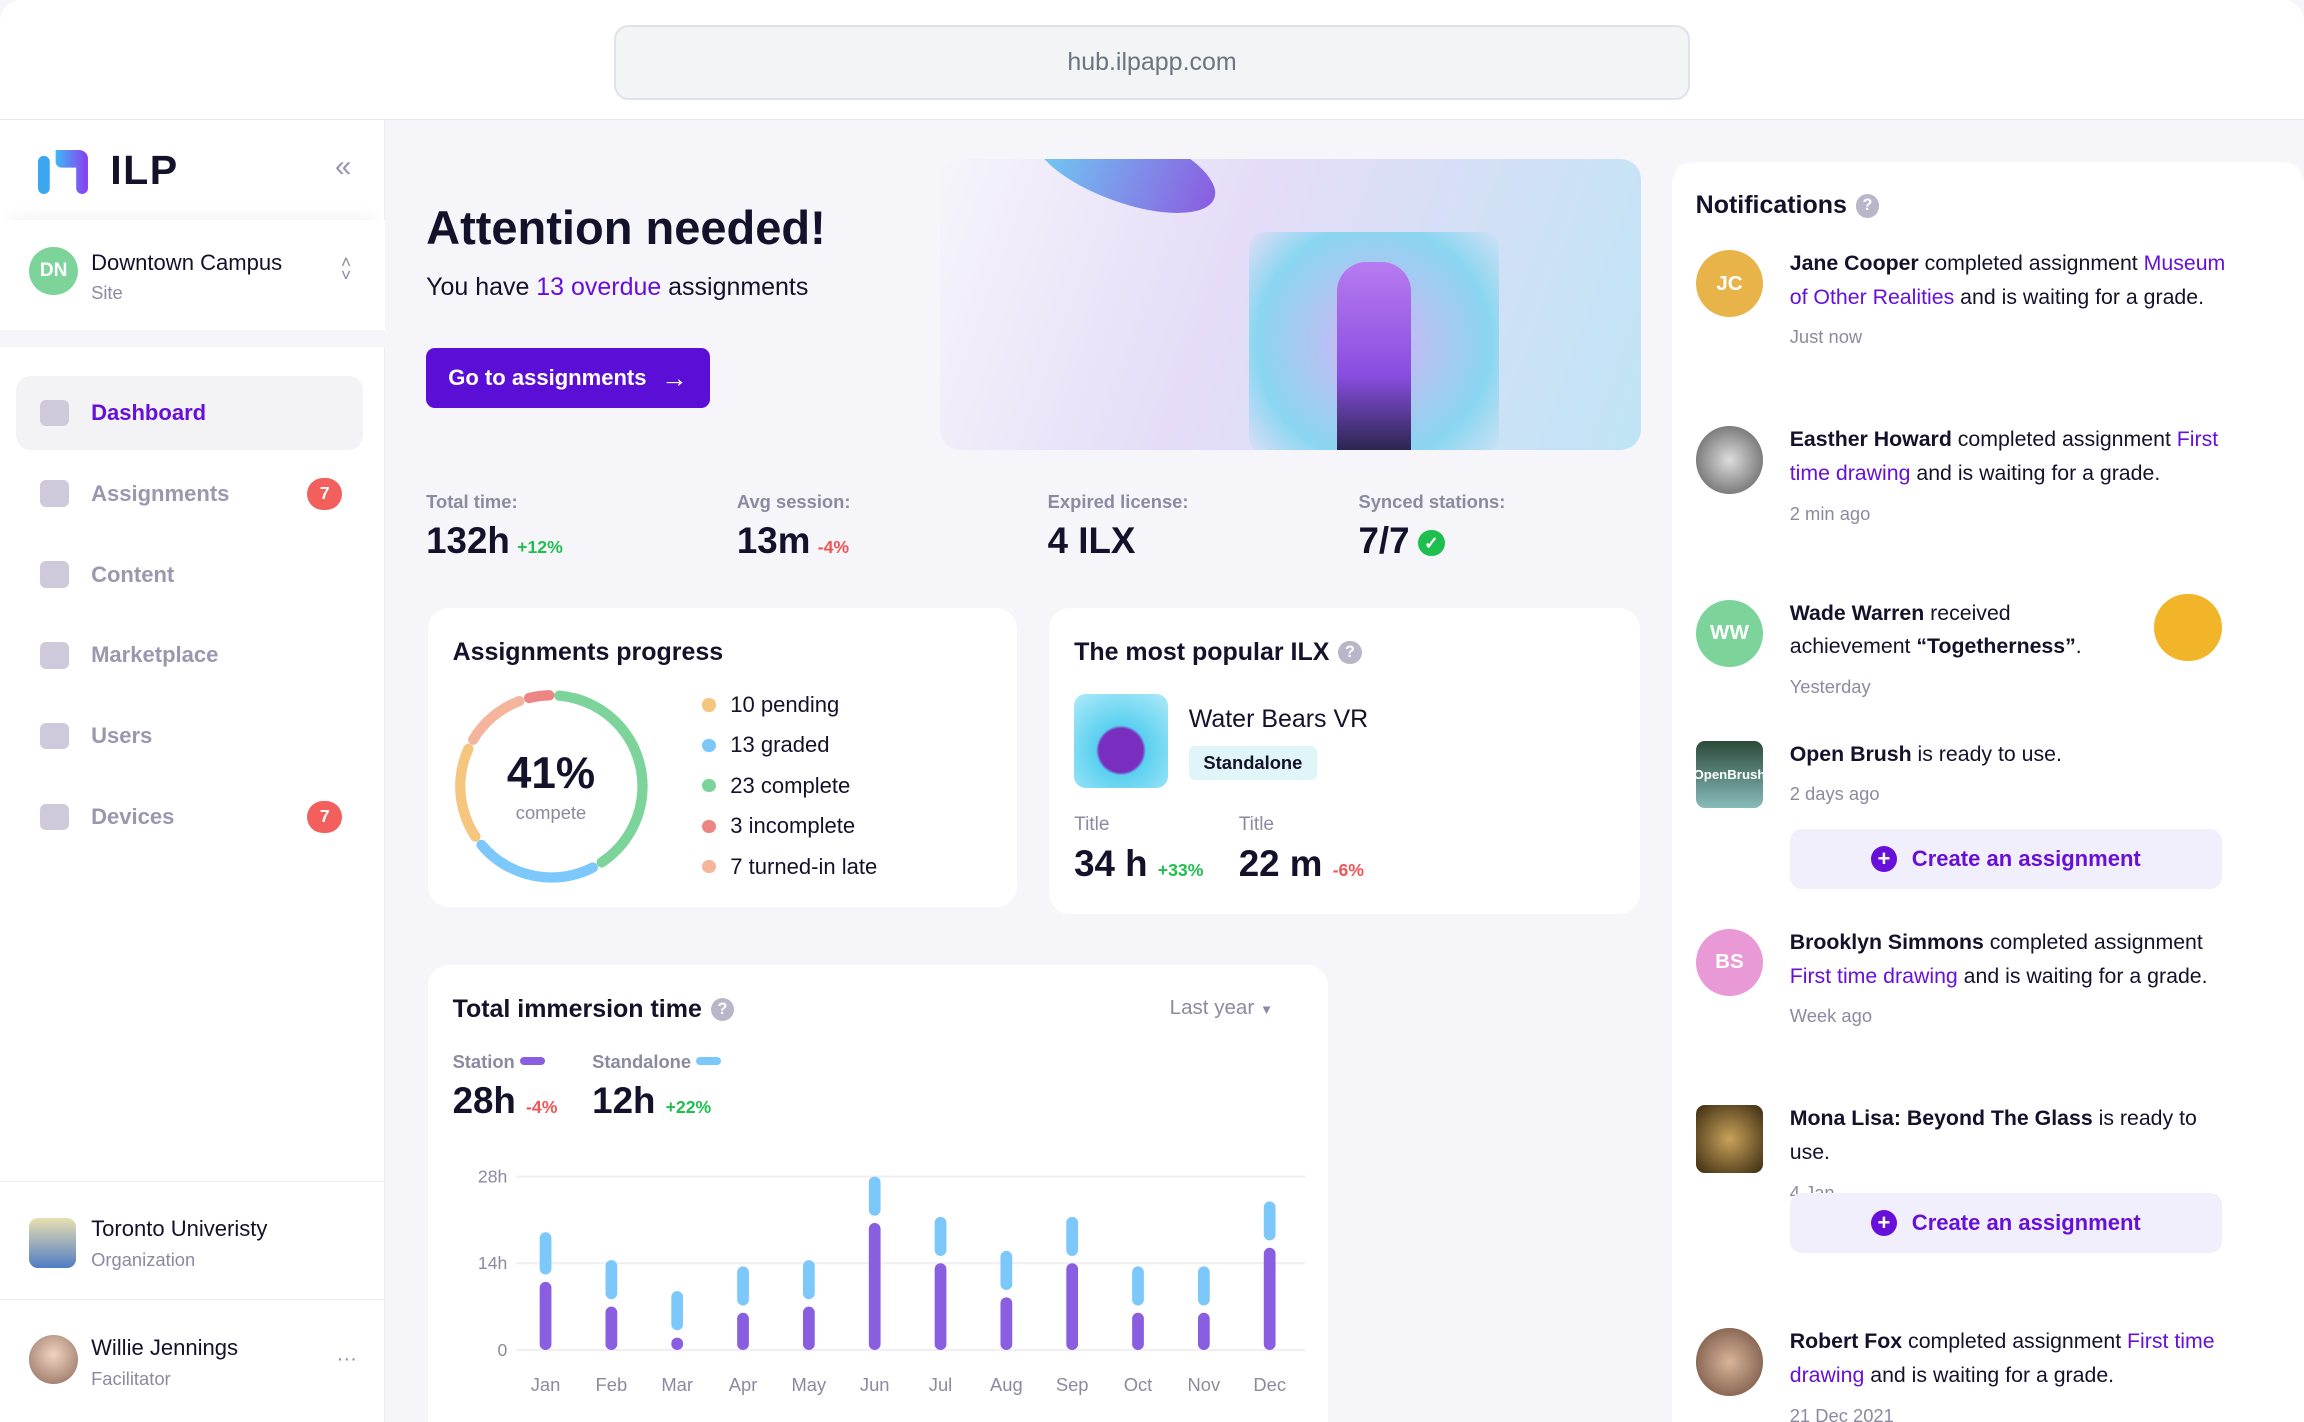  I want to click on x-tick-label: Nov, so click(1203, 1385).